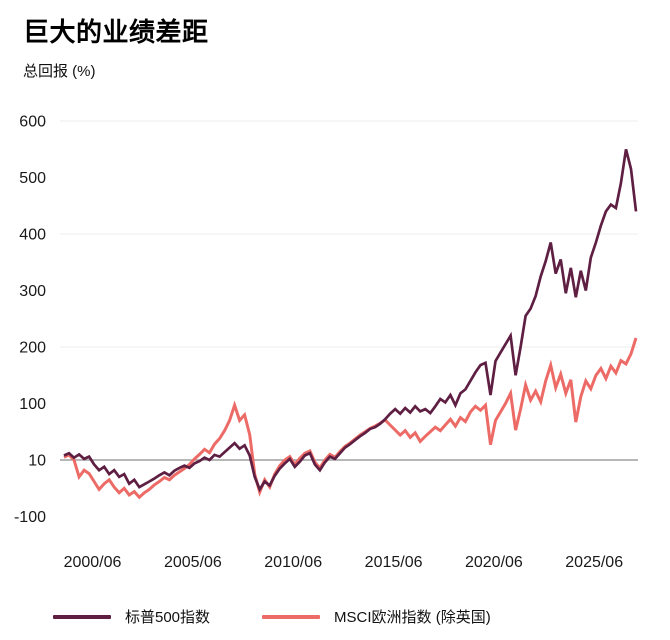  Describe the element at coordinates (32, 235) in the screenshot. I see `y-tick-label: 400` at that location.